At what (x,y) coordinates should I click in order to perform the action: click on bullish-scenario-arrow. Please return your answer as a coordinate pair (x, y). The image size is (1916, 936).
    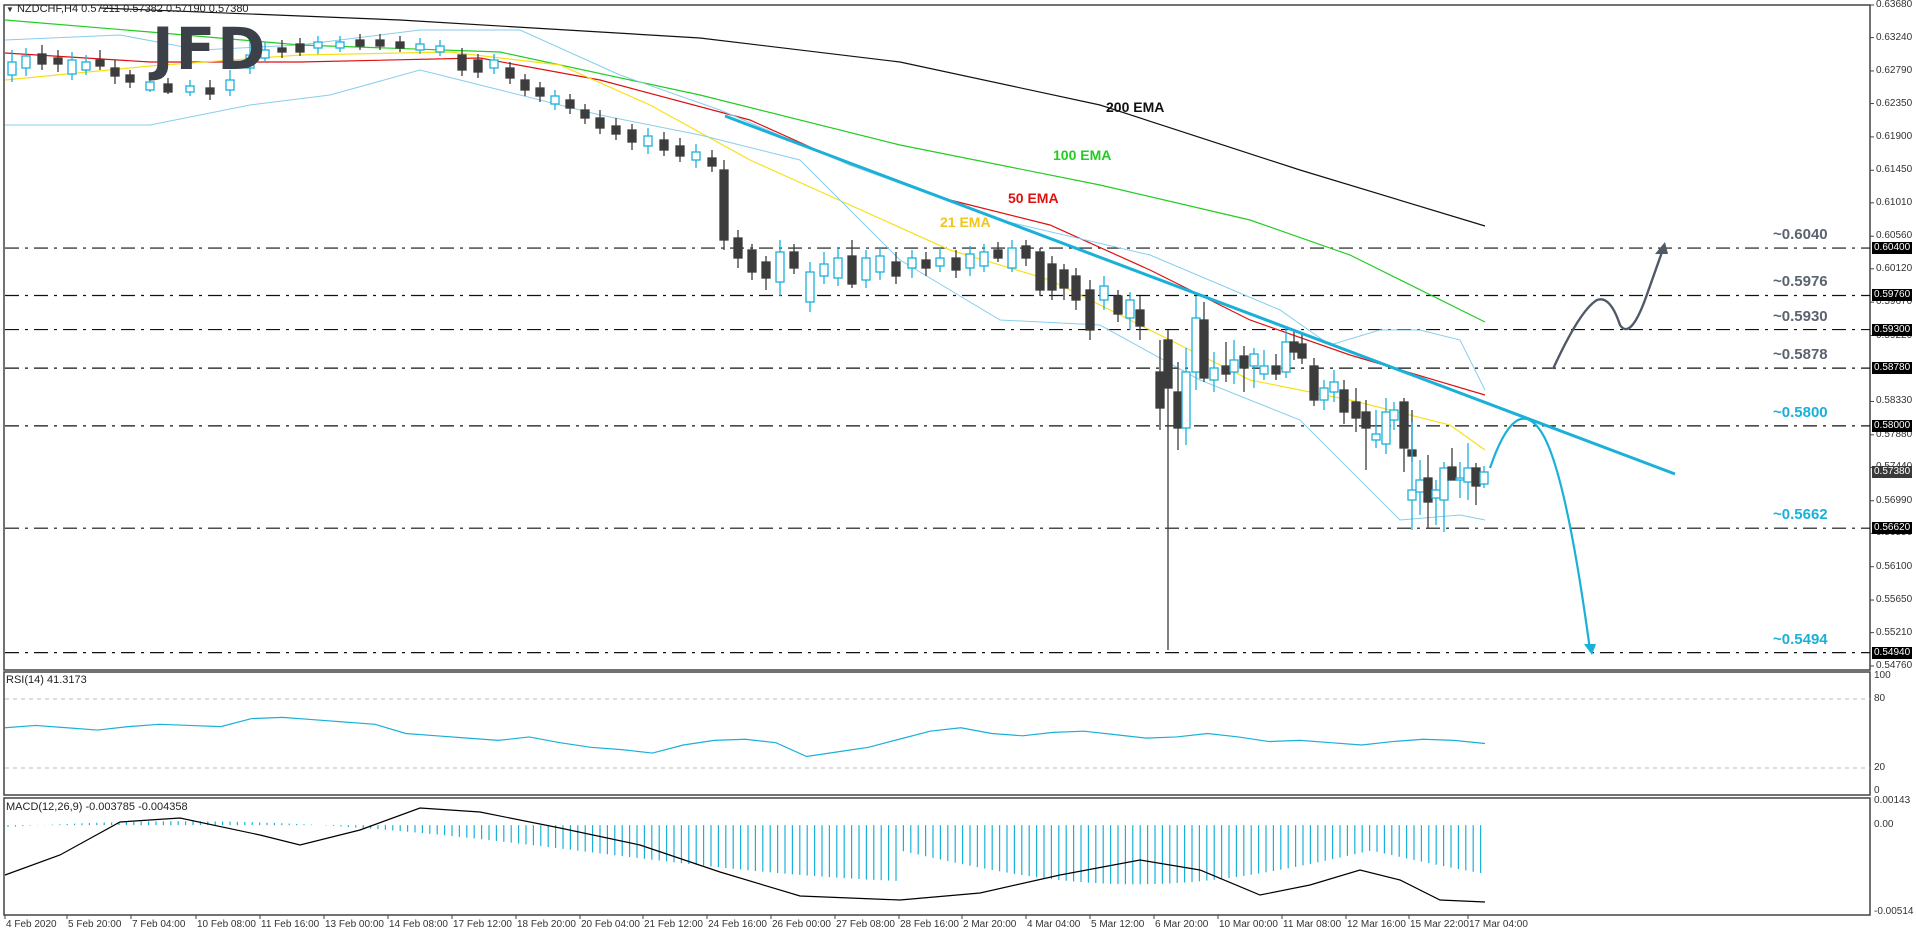
    Looking at the image, I should click on (1607, 310).